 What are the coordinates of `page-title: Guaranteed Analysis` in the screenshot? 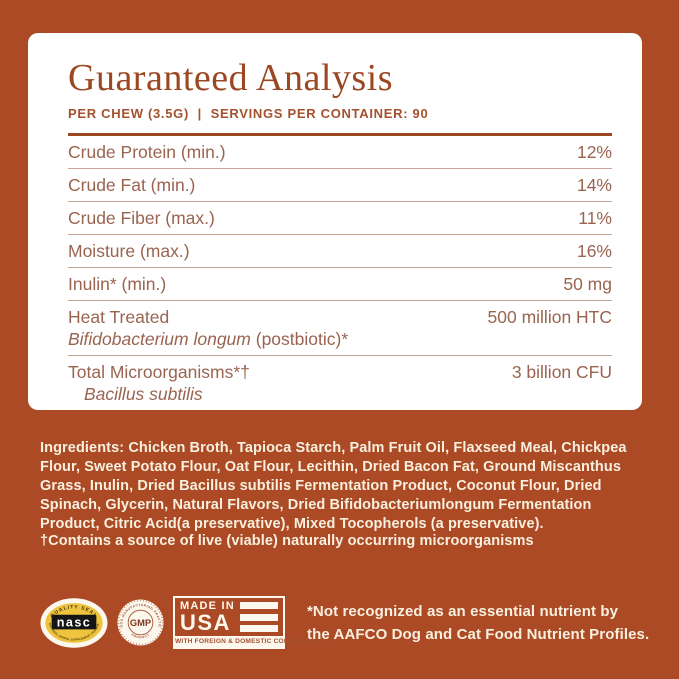 It's located at (231, 78).